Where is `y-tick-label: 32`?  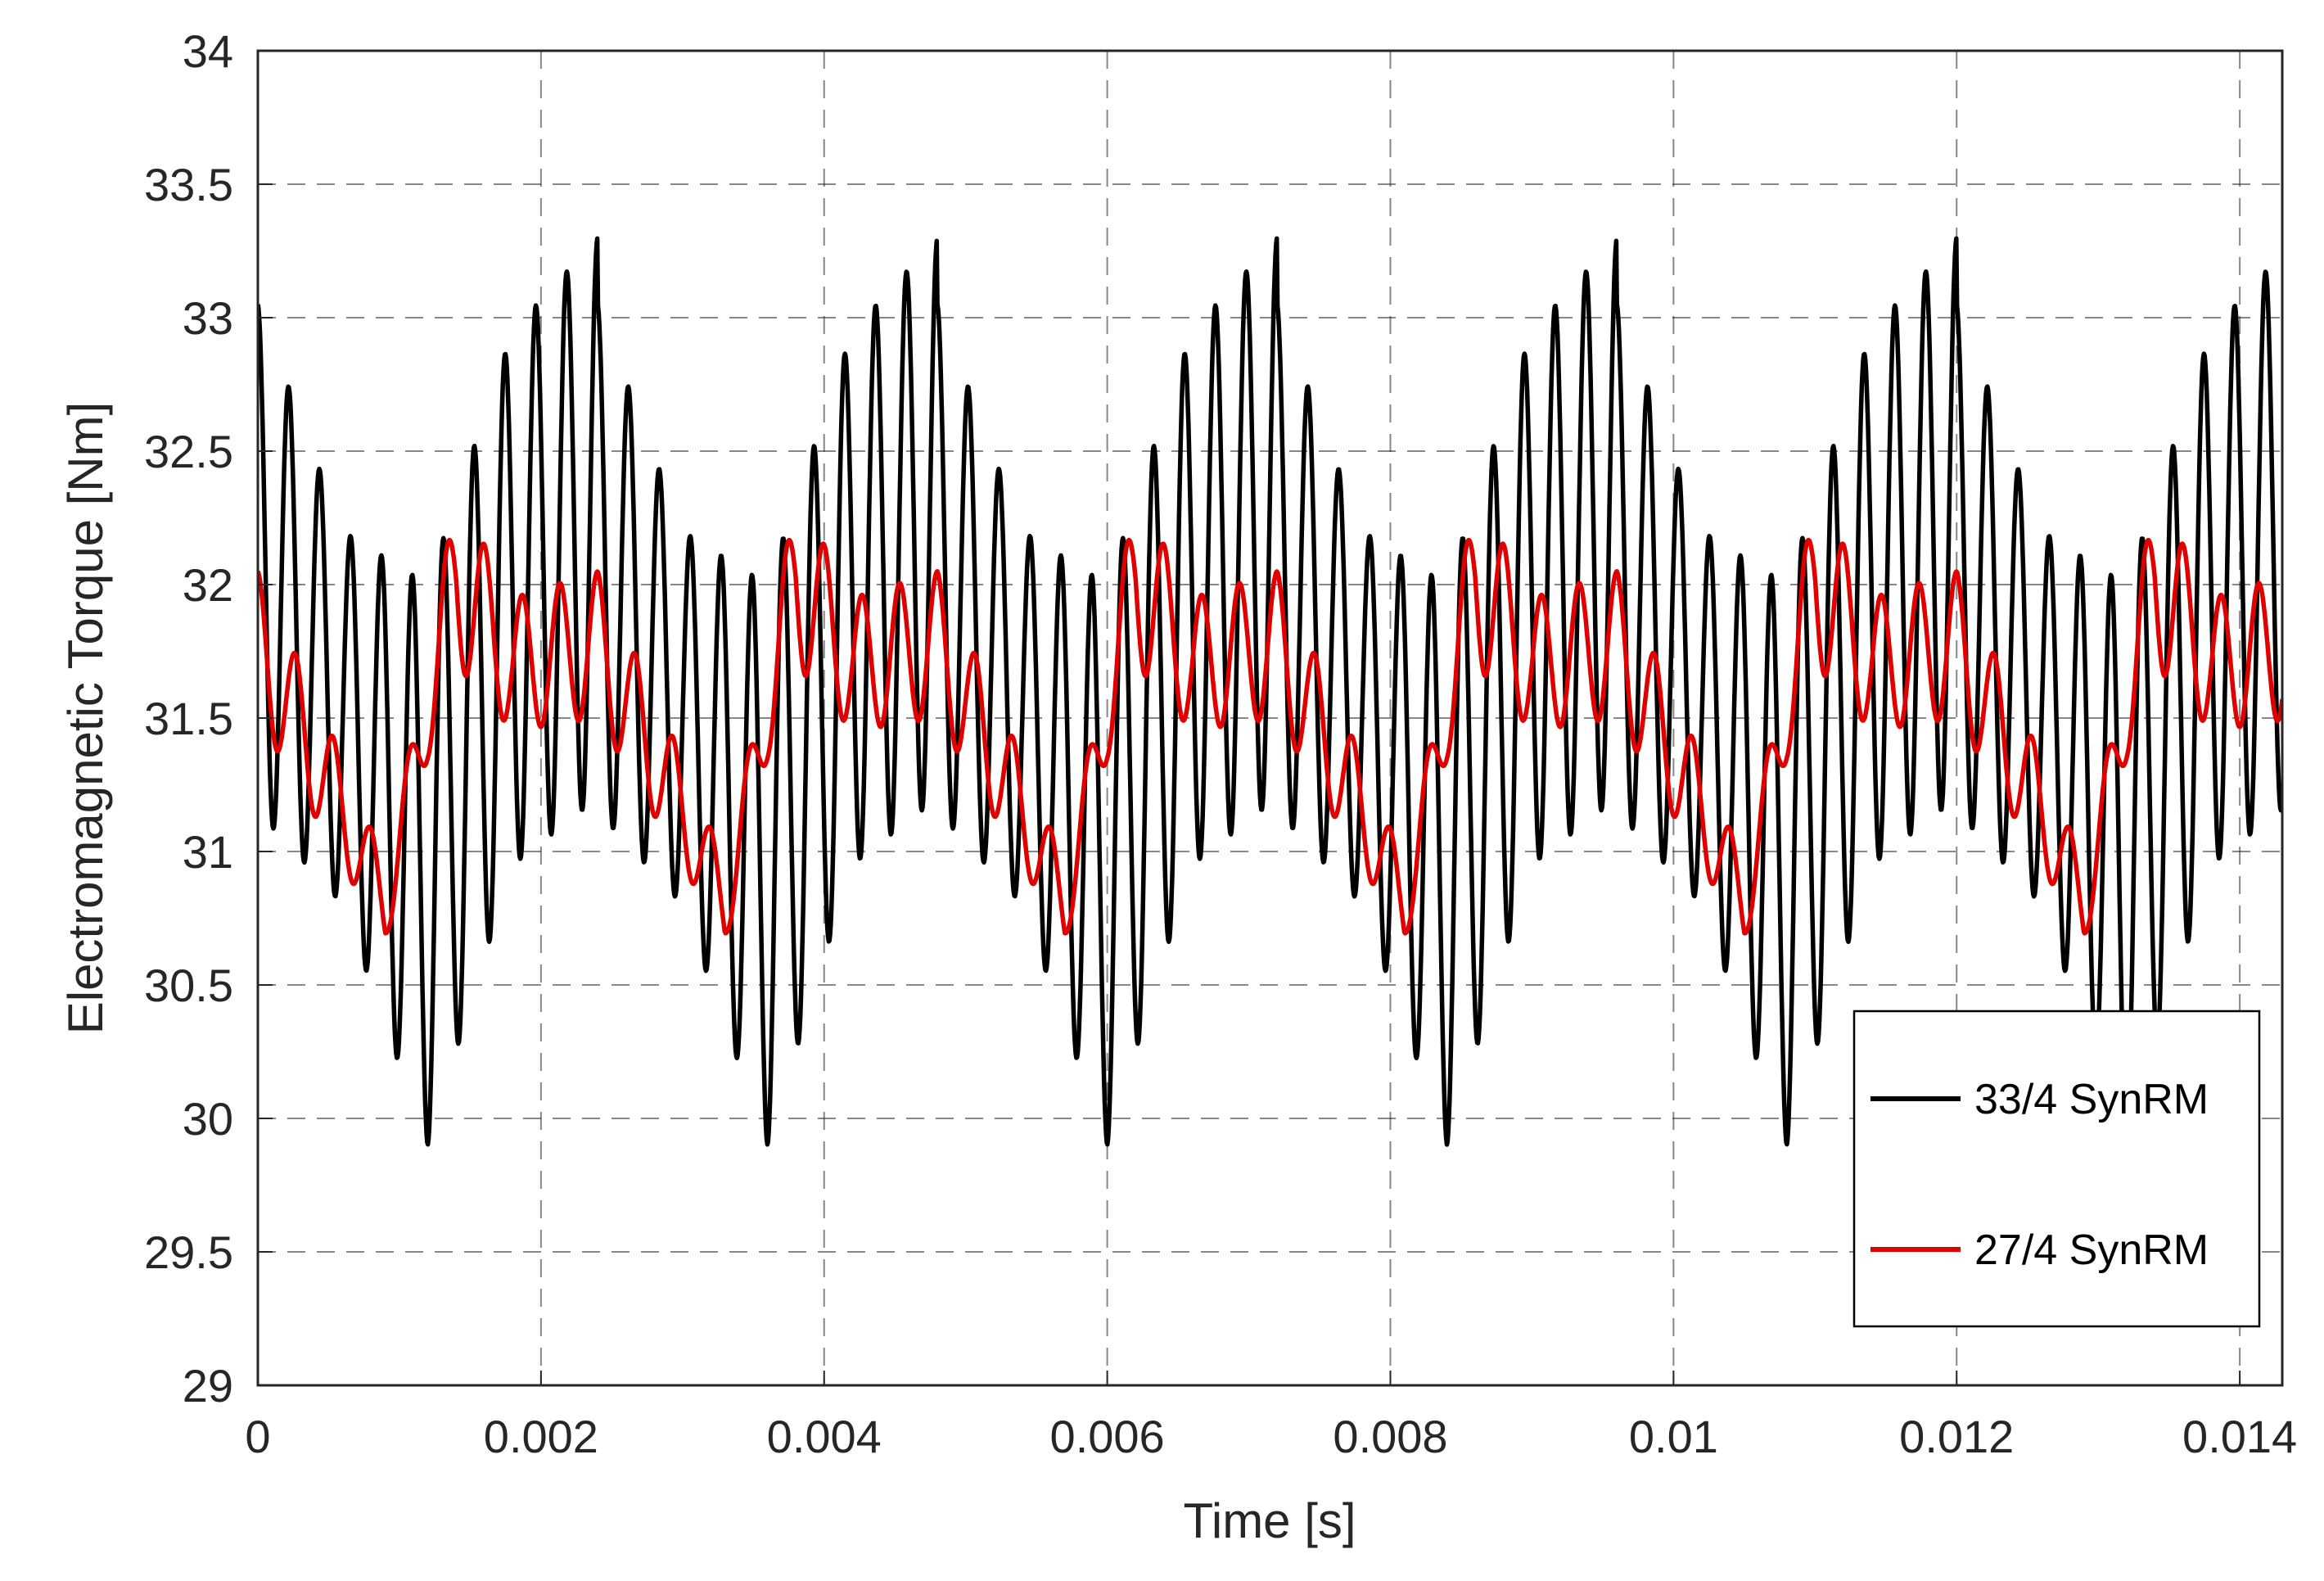
y-tick-label: 32 is located at coordinates (208, 585).